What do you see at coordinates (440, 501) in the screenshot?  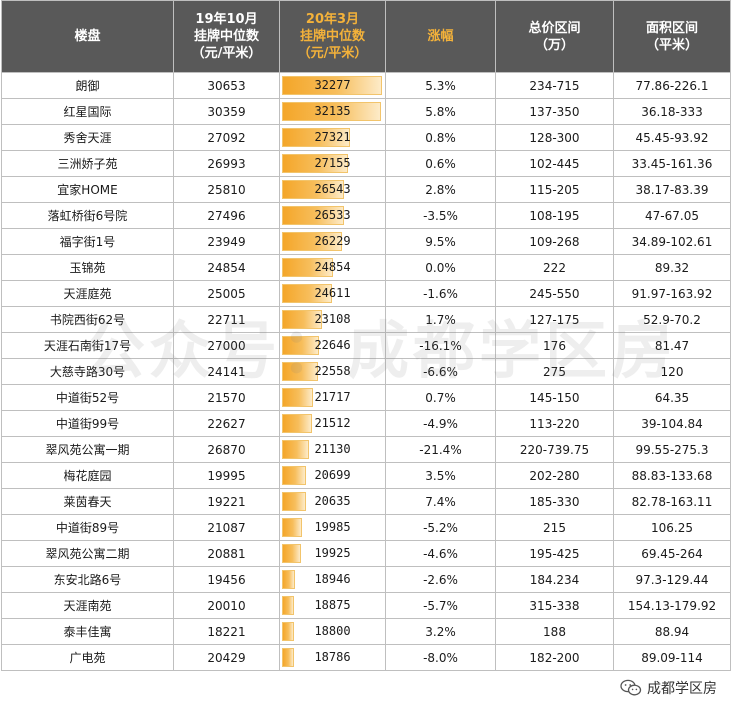 I see `cell-change: 7.4%` at bounding box center [440, 501].